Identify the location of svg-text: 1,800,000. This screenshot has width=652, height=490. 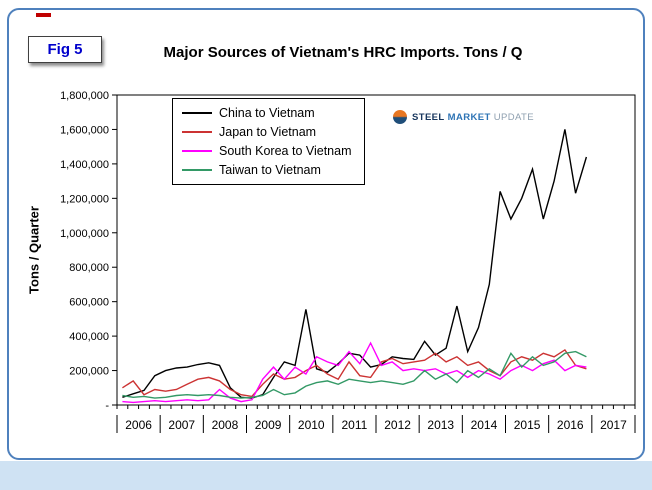
(84, 96).